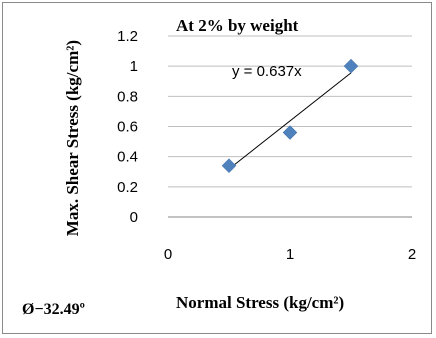 The width and height of the screenshot is (436, 338). Describe the element at coordinates (260, 302) in the screenshot. I see `x-axis-label: Normal Stress (kg/cm²)` at that location.